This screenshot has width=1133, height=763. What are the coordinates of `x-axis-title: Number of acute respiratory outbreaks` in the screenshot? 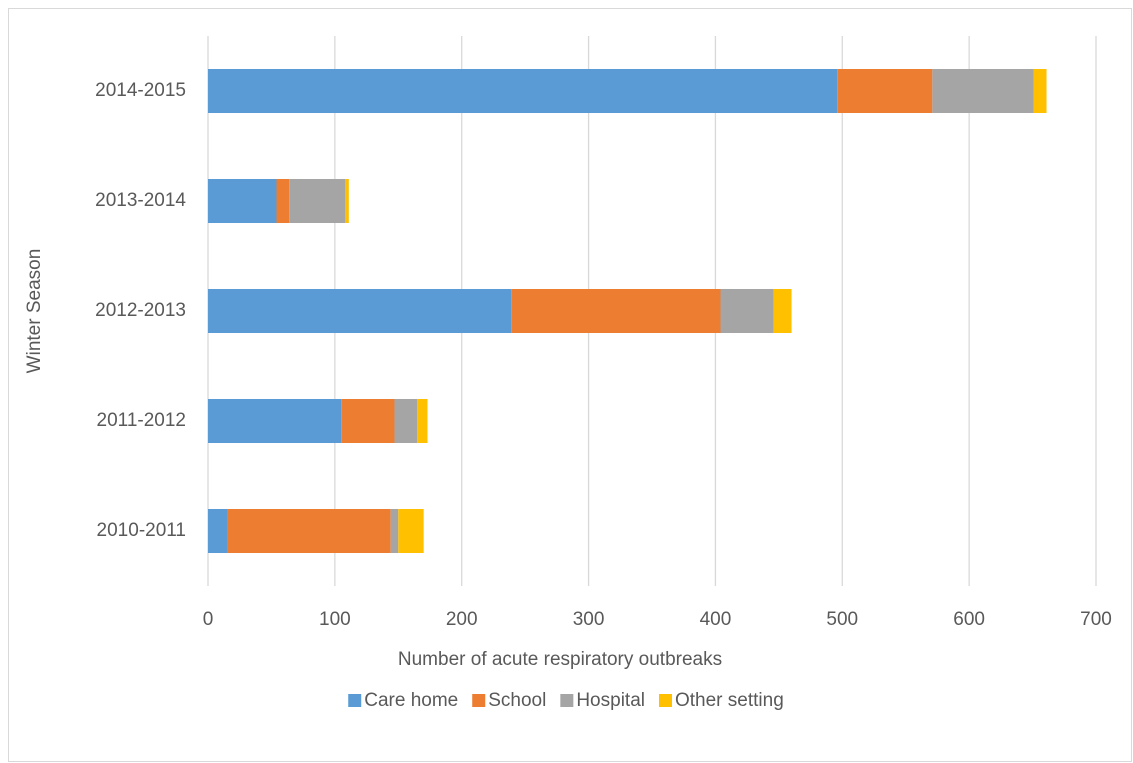 It's located at (560, 659).